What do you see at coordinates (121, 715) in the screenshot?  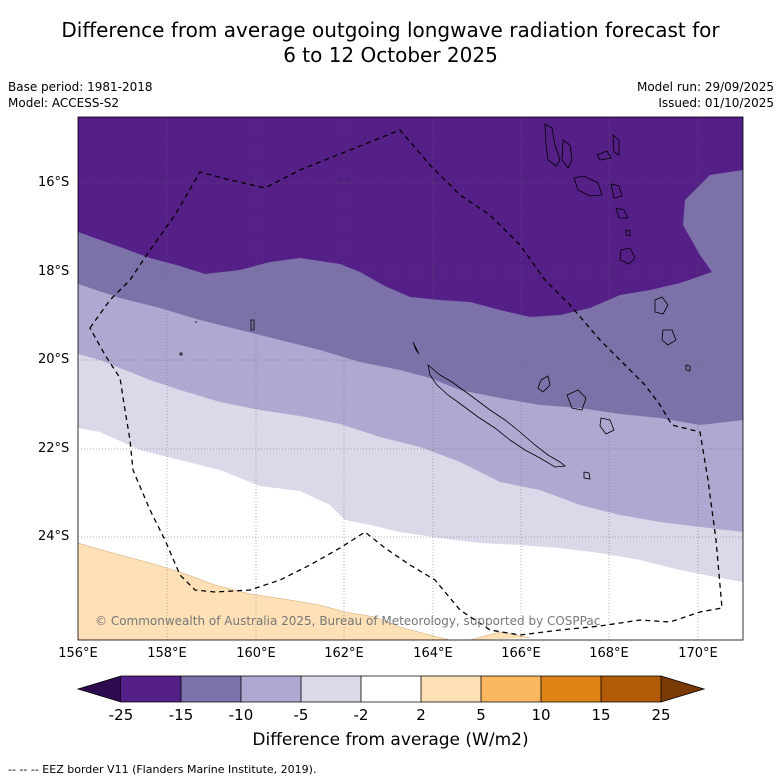 I see `colorbar-tick: -25` at bounding box center [121, 715].